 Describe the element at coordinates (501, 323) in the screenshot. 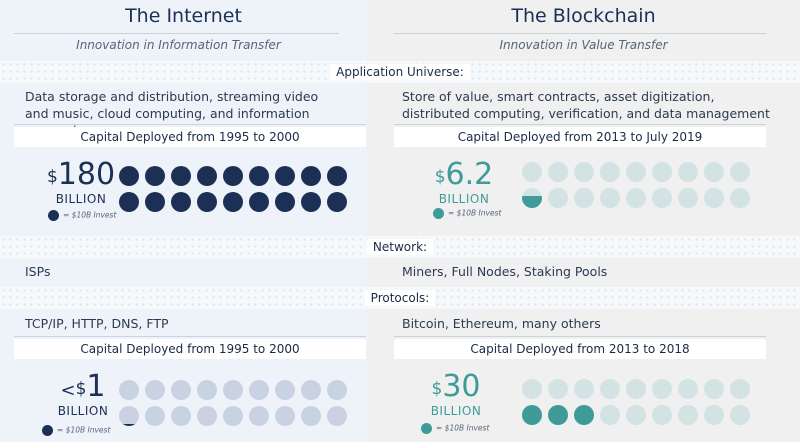

I see `blockchain-protocols-text: Bitcoin, Ethereum, many others` at that location.